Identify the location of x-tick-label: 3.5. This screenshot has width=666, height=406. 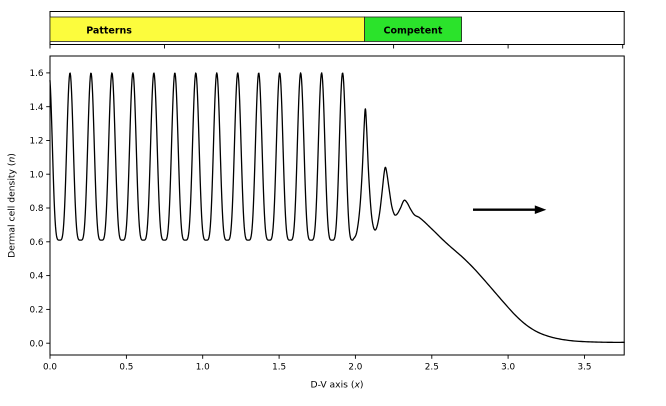
(585, 368).